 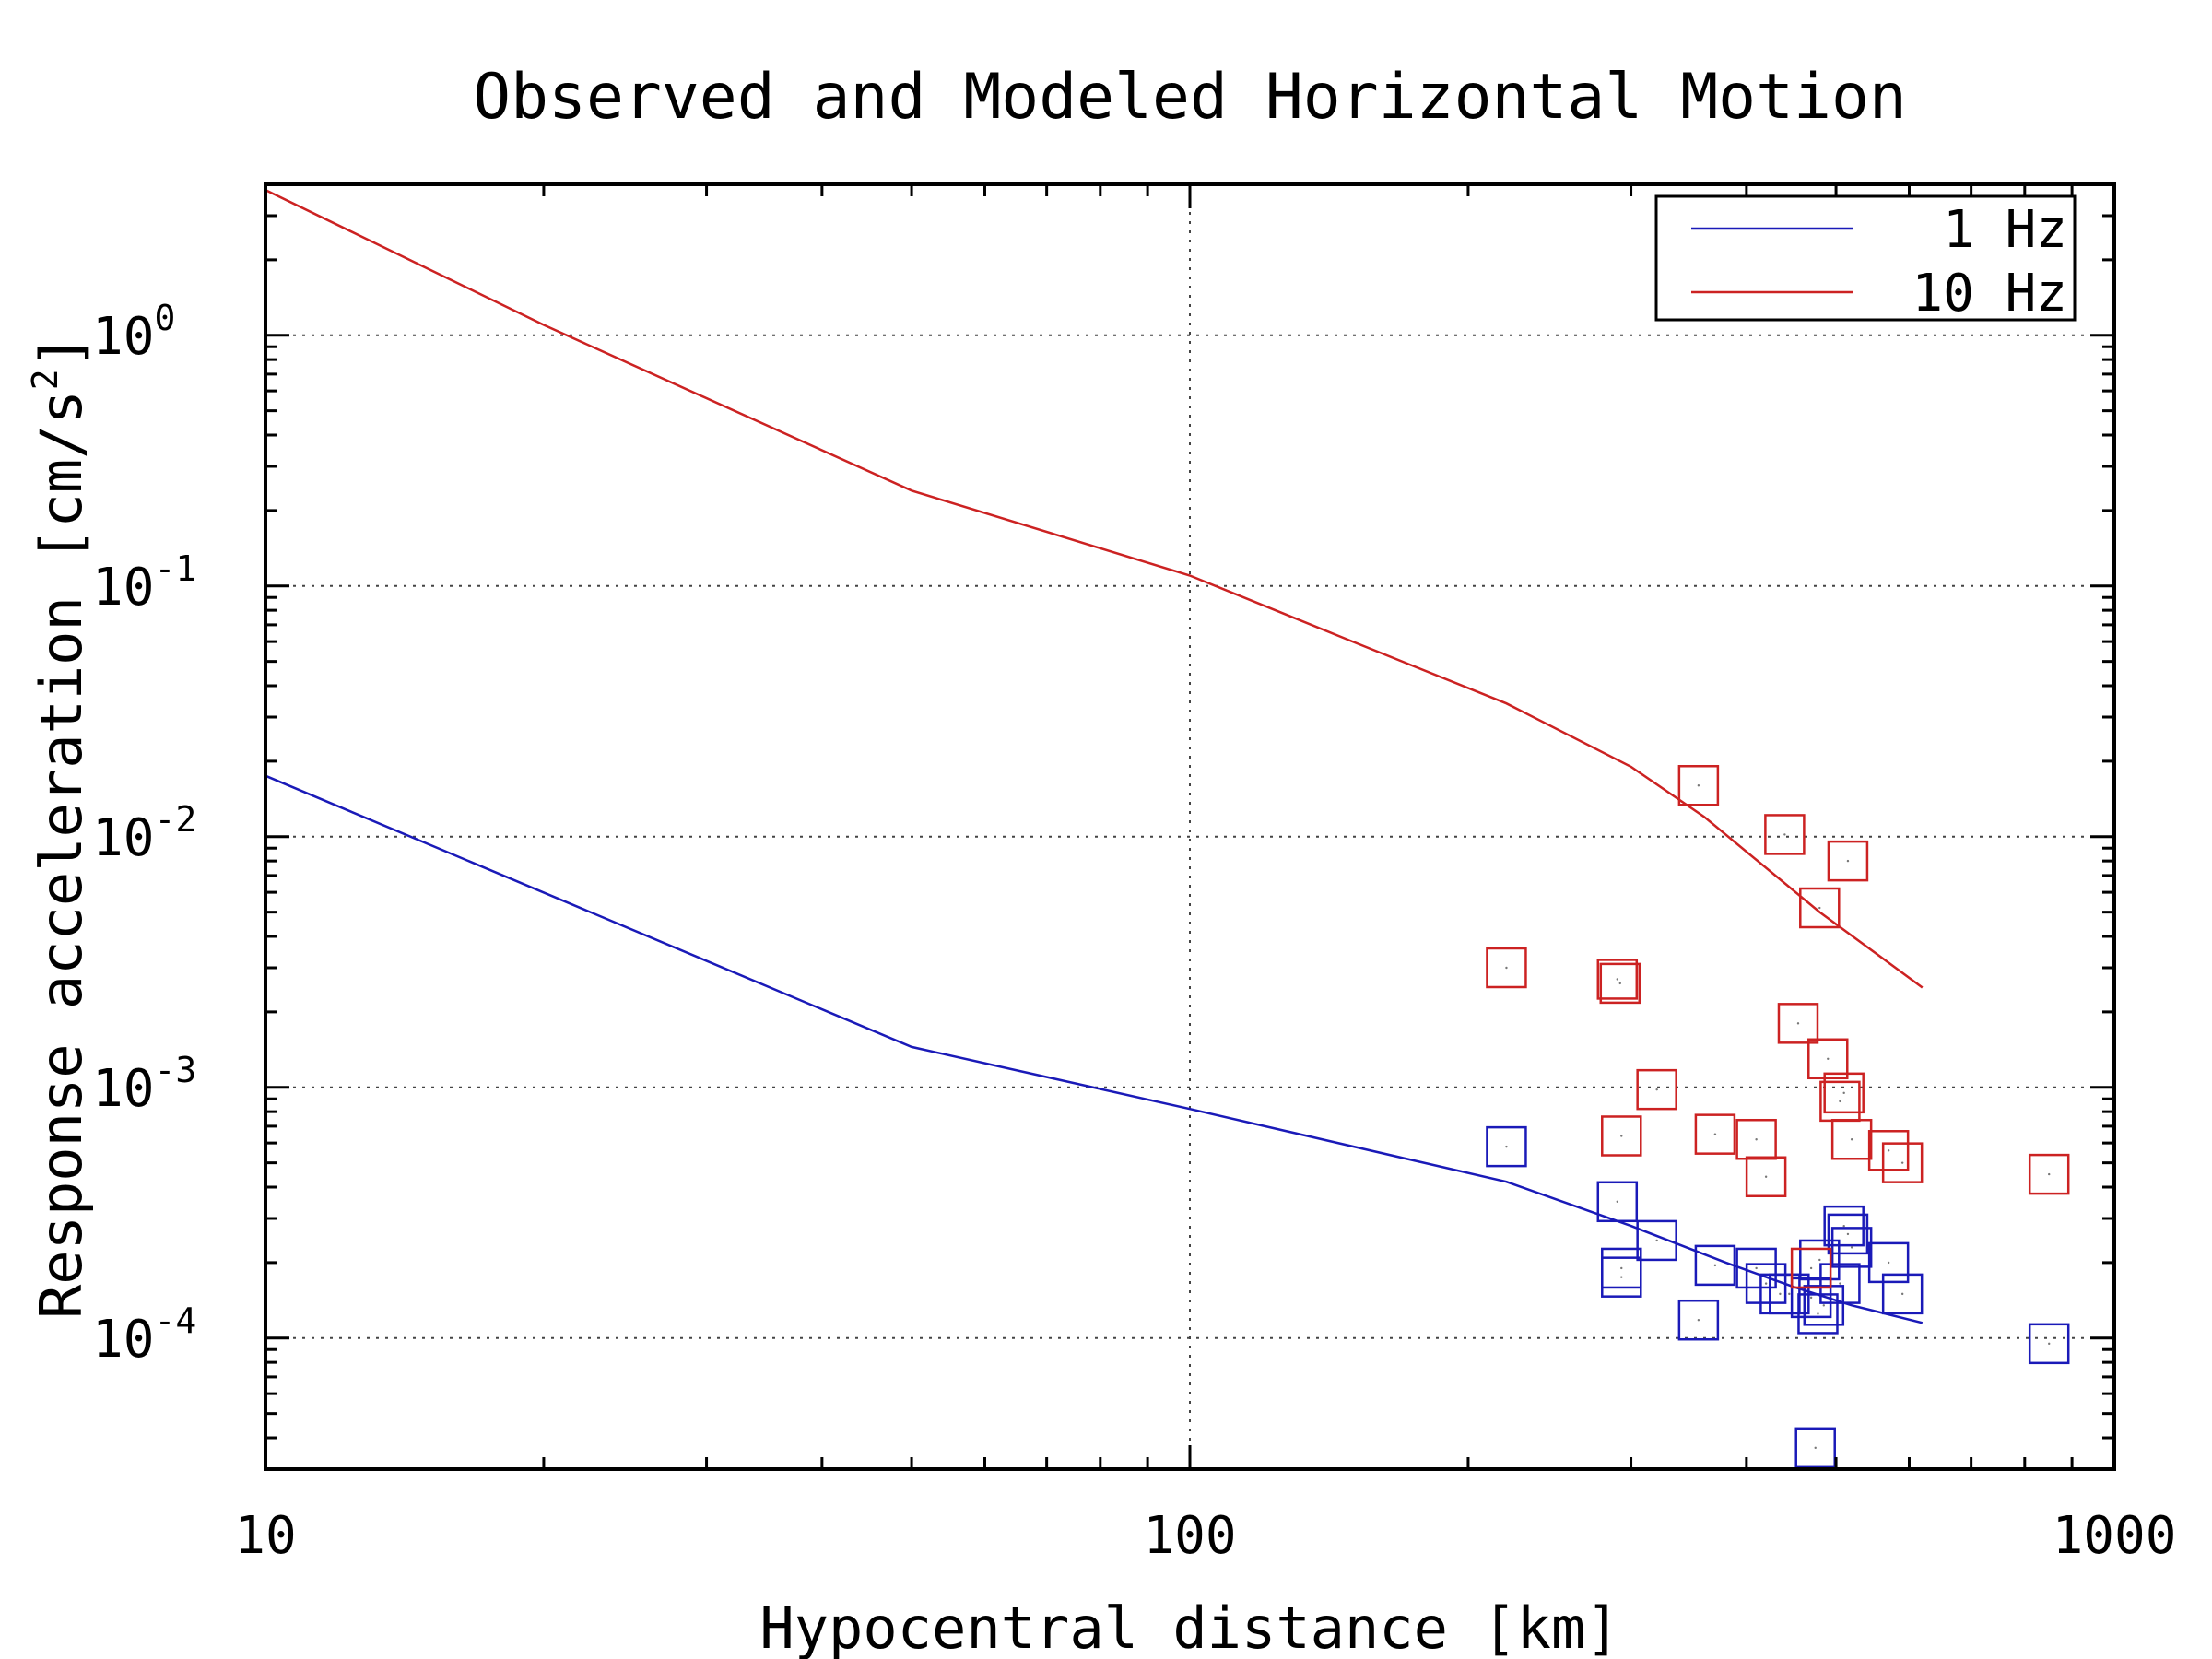 What do you see at coordinates (144, 583) in the screenshot?
I see `y-tick-label: 10⁻¹` at bounding box center [144, 583].